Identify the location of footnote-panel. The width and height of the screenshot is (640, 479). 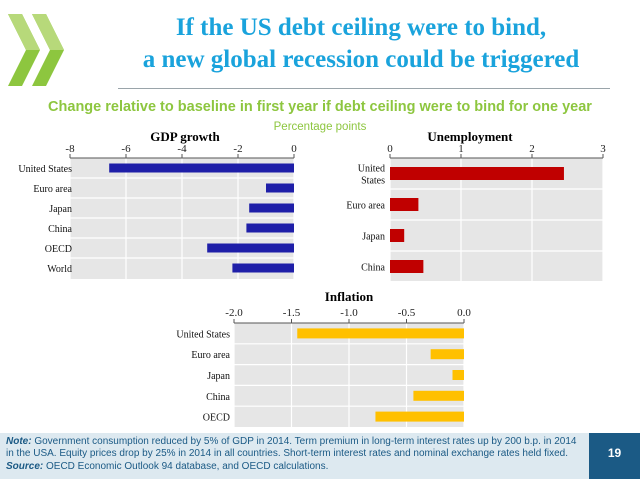
(320, 456).